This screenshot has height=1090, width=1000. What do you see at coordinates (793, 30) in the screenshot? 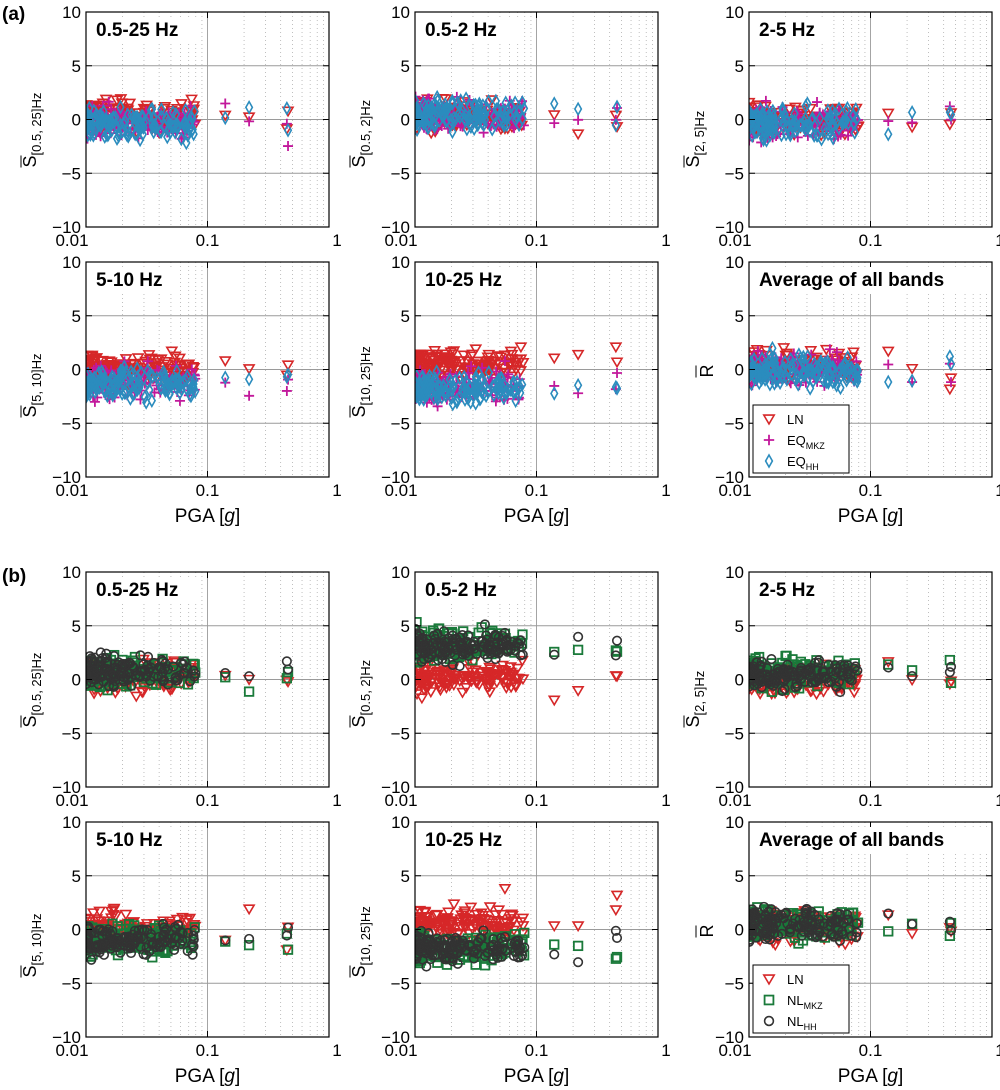
I see `title-bg` at bounding box center [793, 30].